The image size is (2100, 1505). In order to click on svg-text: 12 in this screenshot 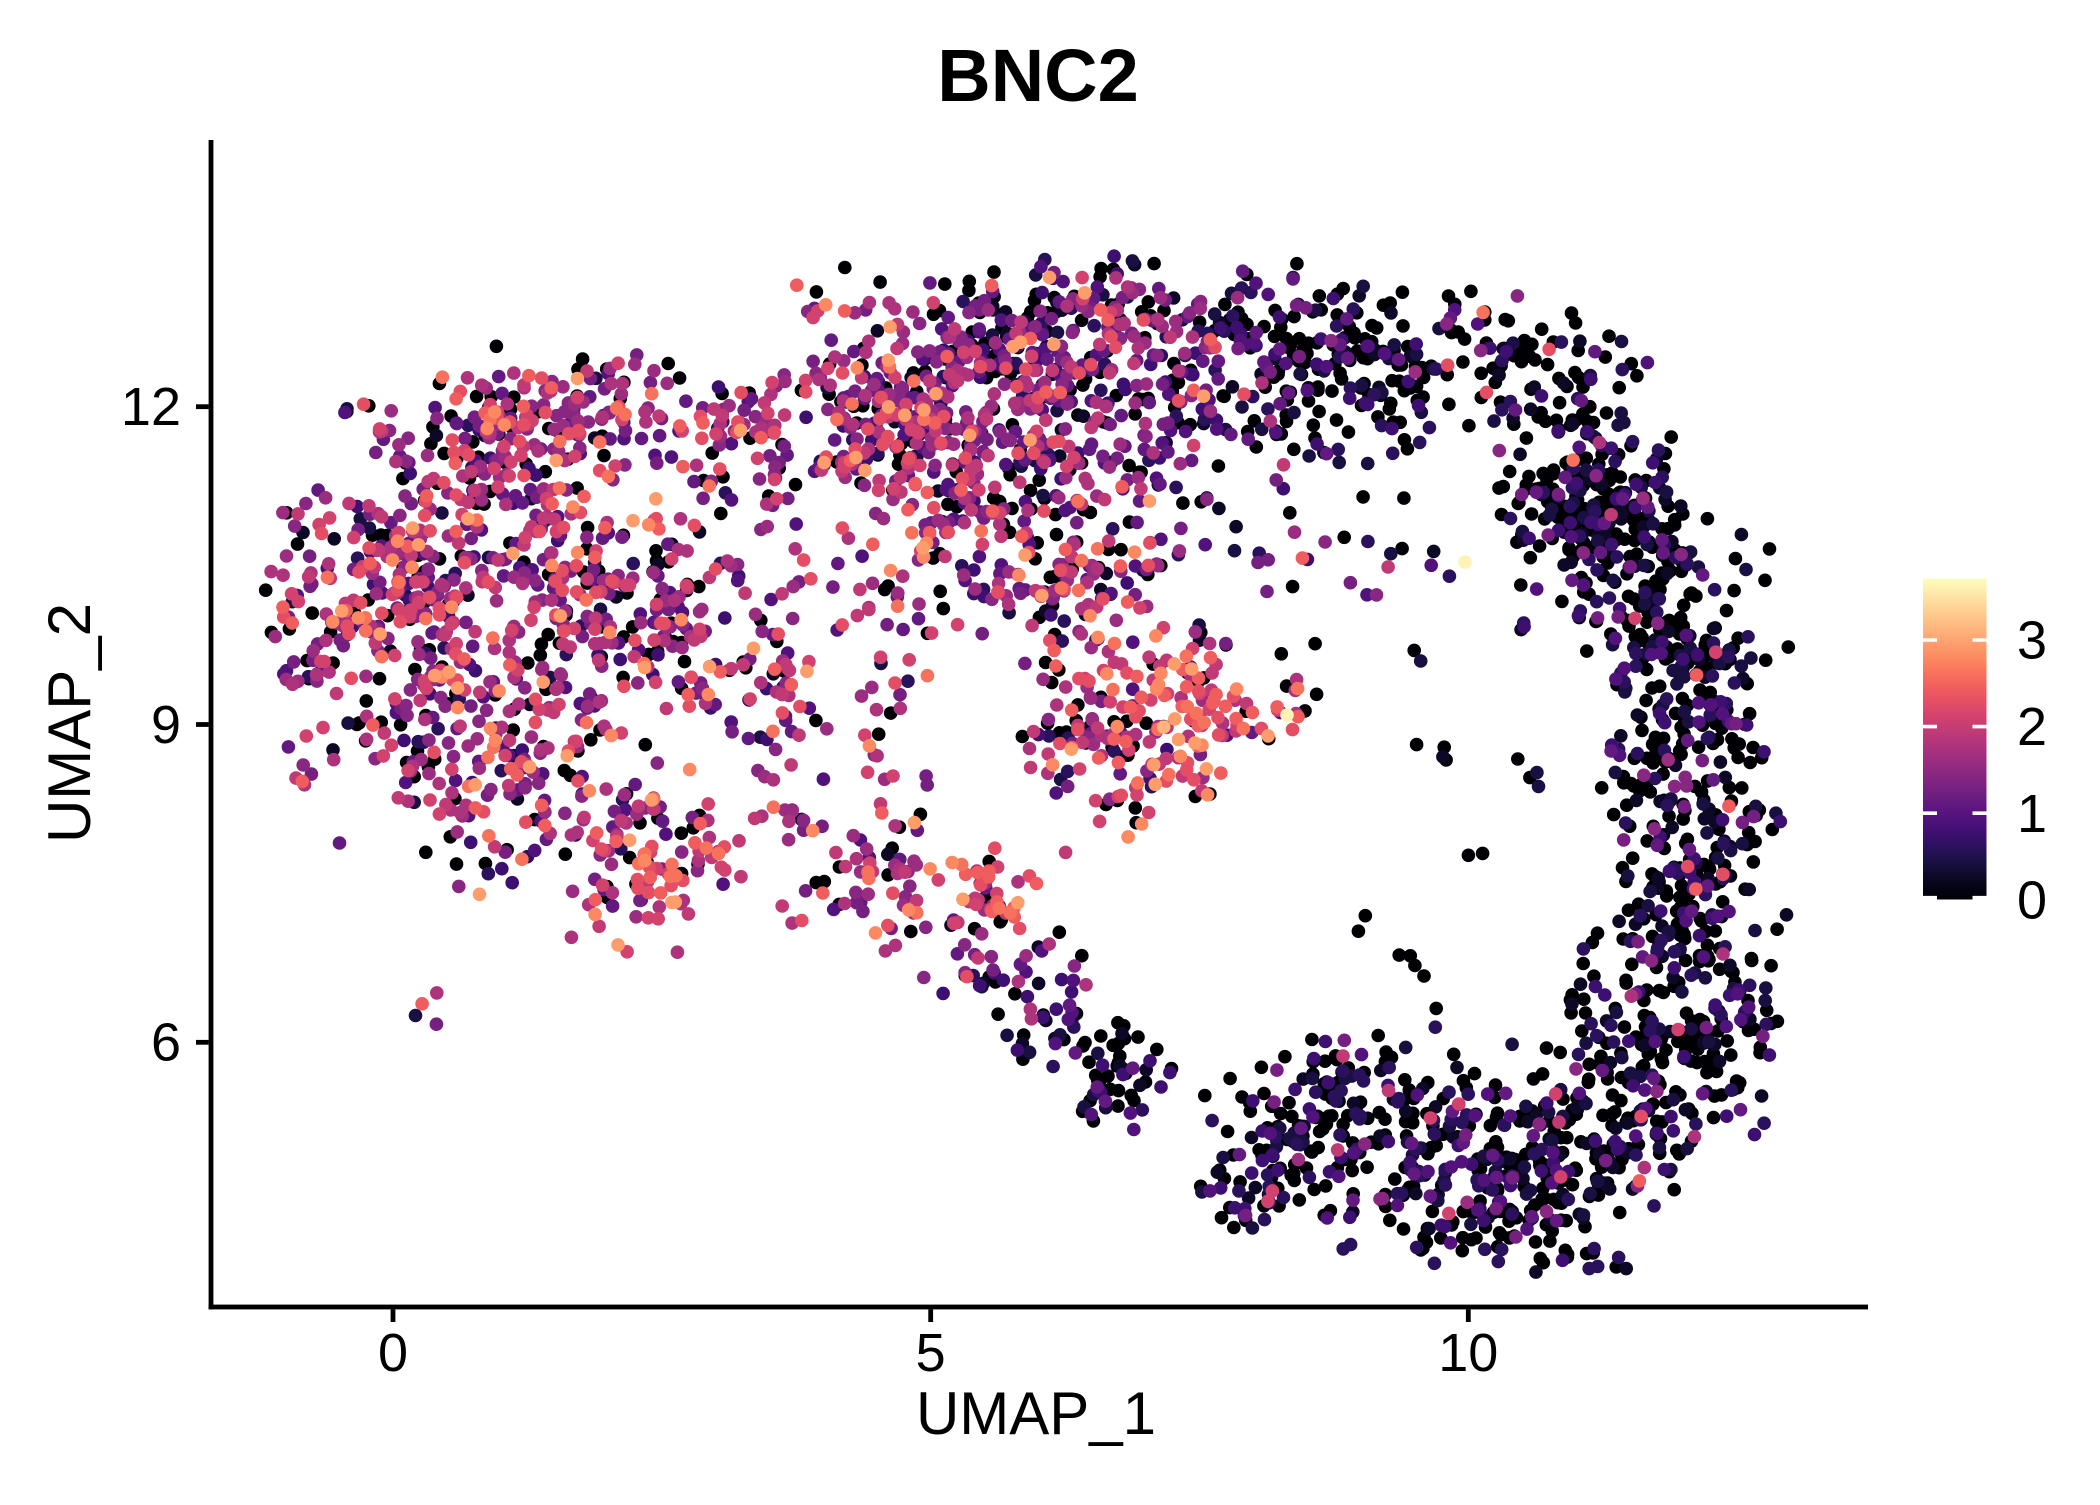, I will do `click(151, 407)`.